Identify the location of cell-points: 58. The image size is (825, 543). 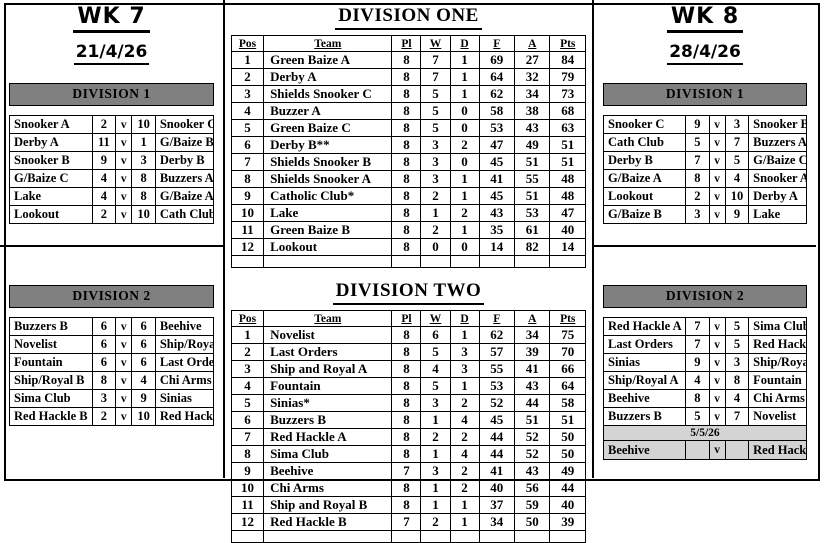
(567, 403).